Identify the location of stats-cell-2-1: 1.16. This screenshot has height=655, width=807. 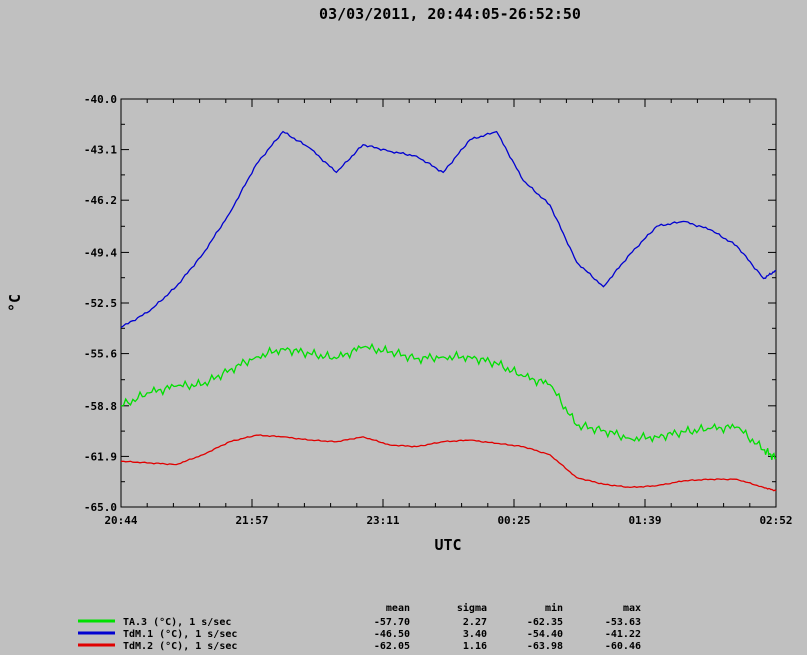
(475, 646).